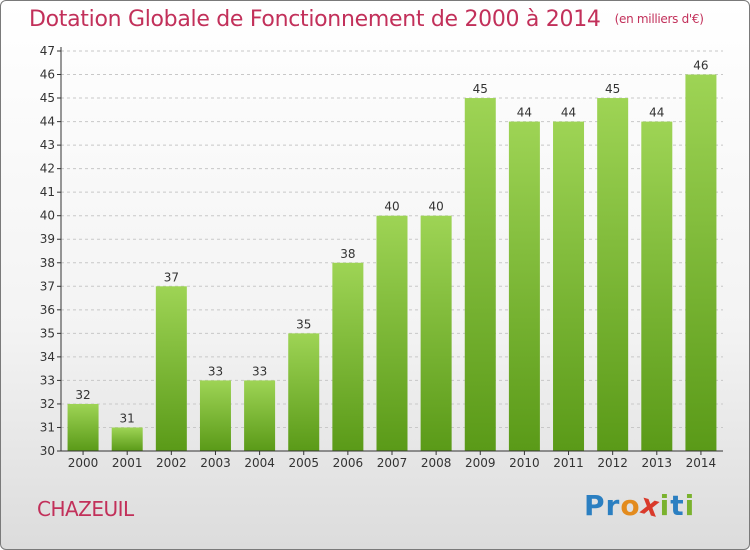 Image resolution: width=750 pixels, height=550 pixels. What do you see at coordinates (47, 310) in the screenshot?
I see `y-tick-label: 36` at bounding box center [47, 310].